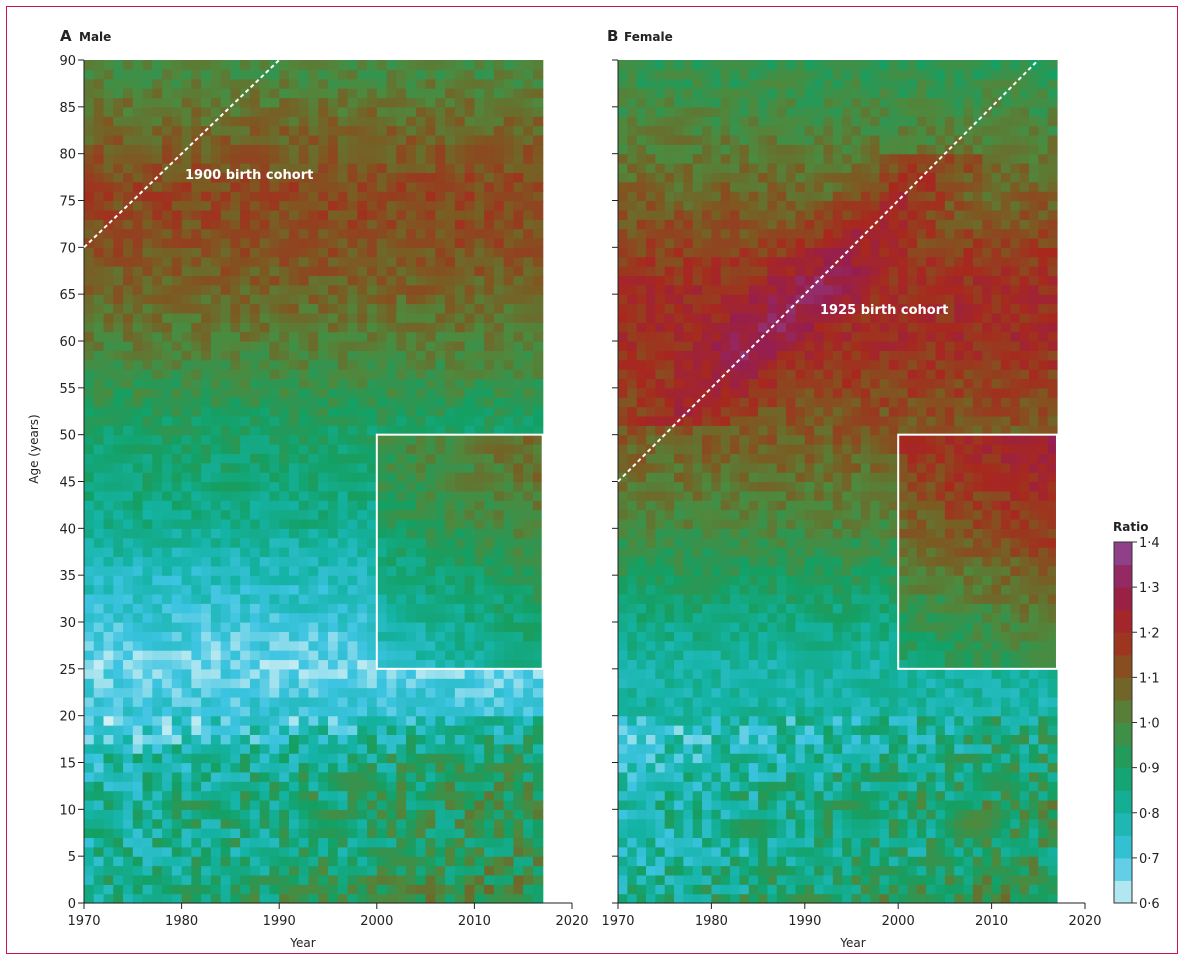 This screenshot has height=961, width=1186. I want to click on y-tick-label: 80, so click(67, 155).